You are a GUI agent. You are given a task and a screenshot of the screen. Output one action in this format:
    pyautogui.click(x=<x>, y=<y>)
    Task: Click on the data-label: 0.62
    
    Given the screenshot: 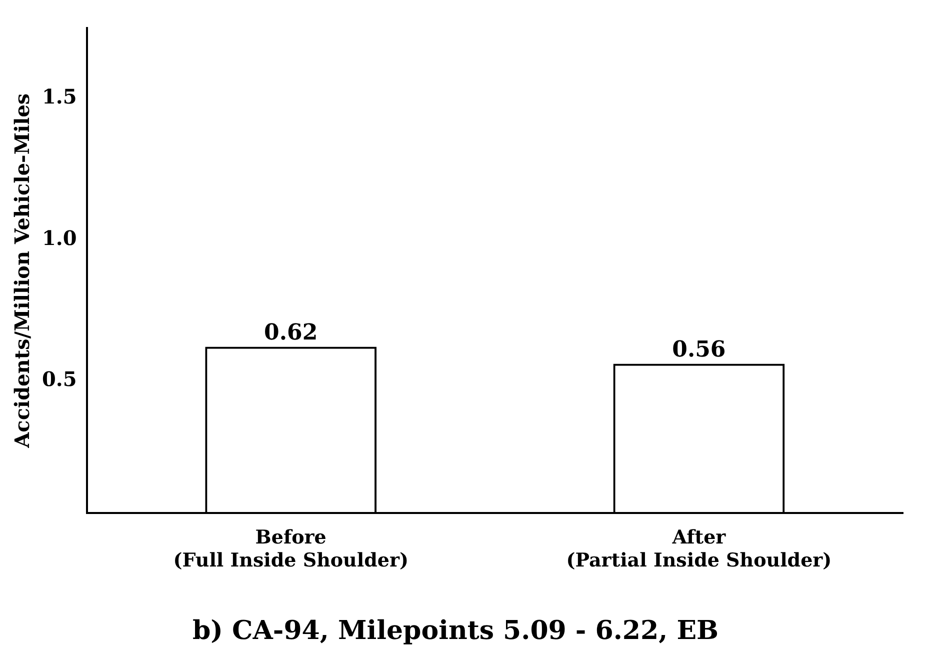 What is the action you would take?
    pyautogui.click(x=291, y=332)
    